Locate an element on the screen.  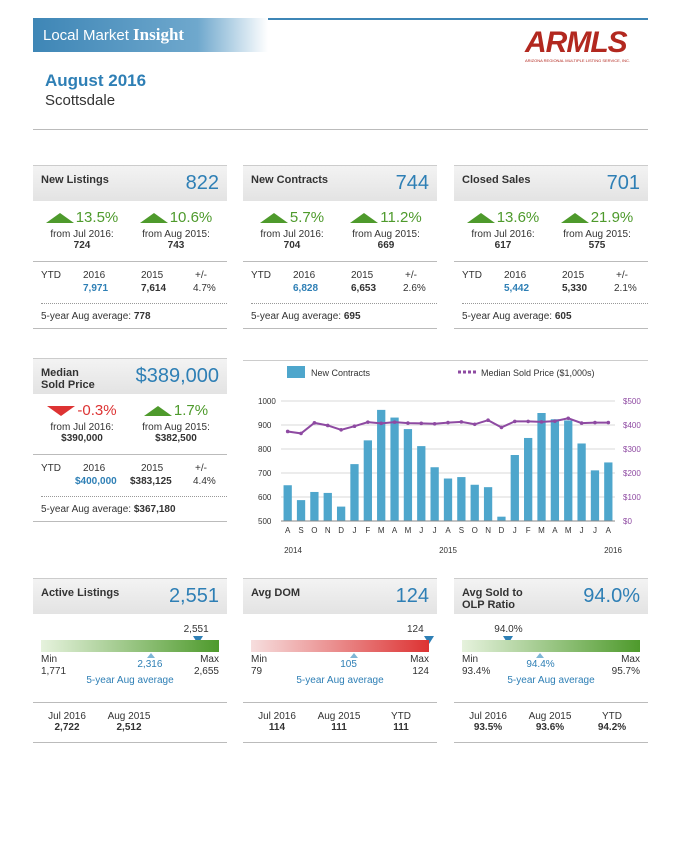
ytd-value-prior: 6,653 is located at coordinates (364, 288).